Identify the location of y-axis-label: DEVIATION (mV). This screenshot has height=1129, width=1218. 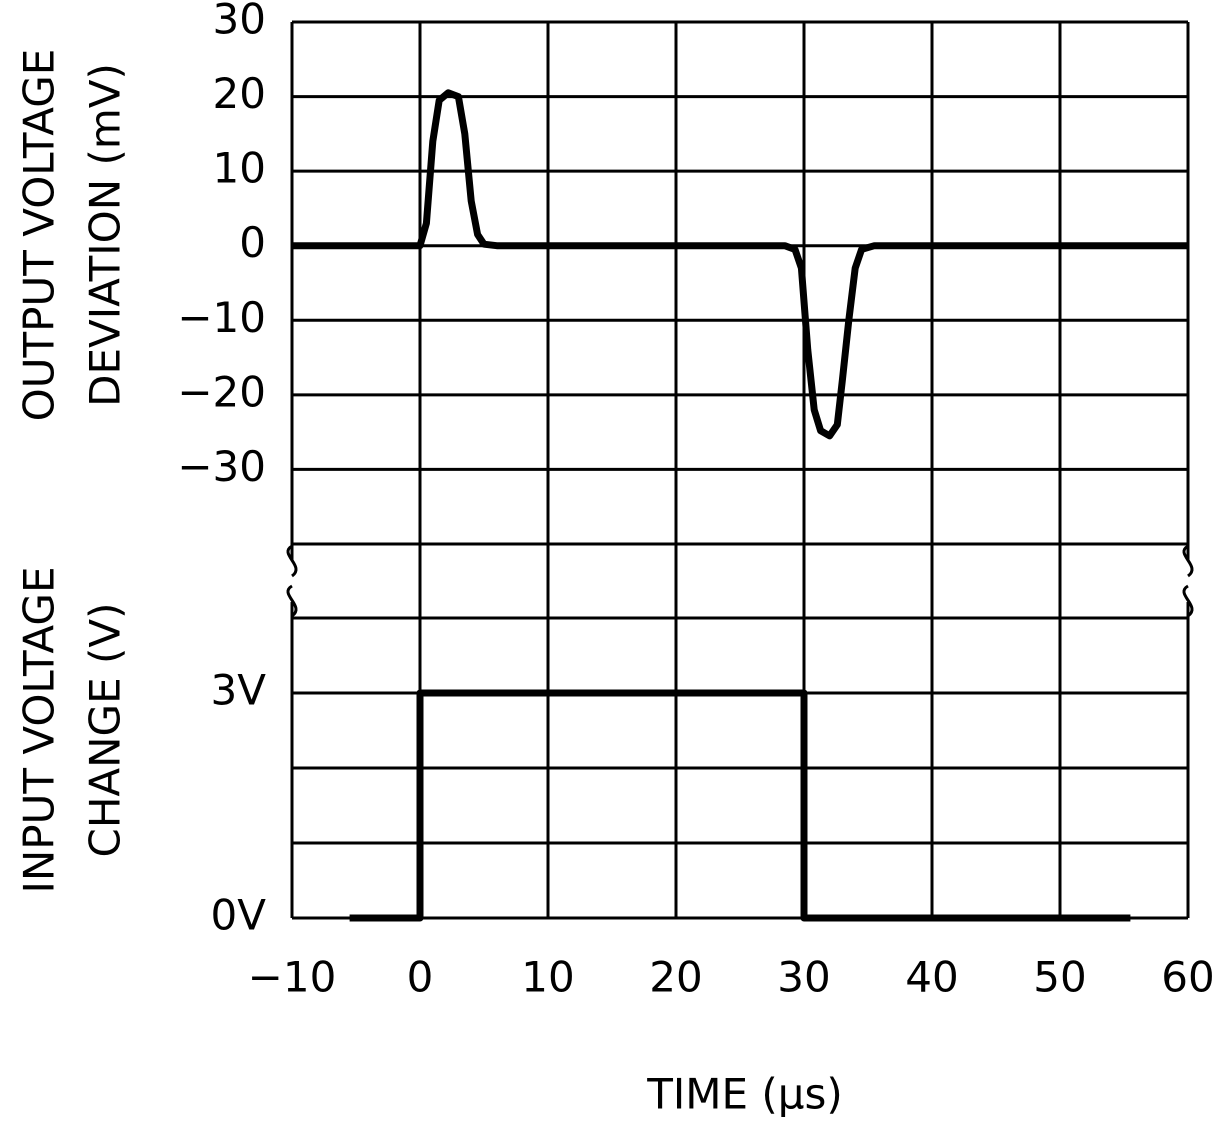
(105, 235).